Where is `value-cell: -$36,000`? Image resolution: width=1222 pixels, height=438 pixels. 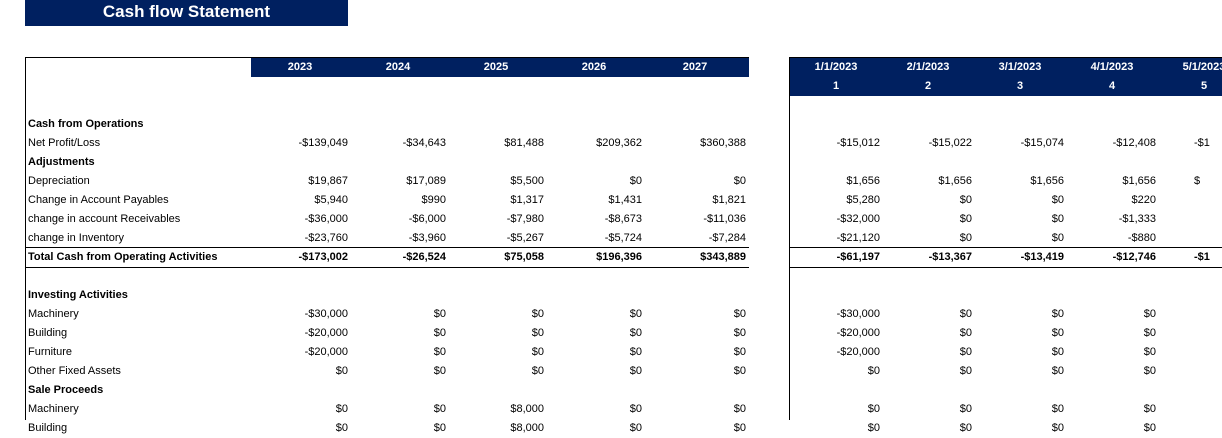 value-cell: -$36,000 is located at coordinates (326, 219).